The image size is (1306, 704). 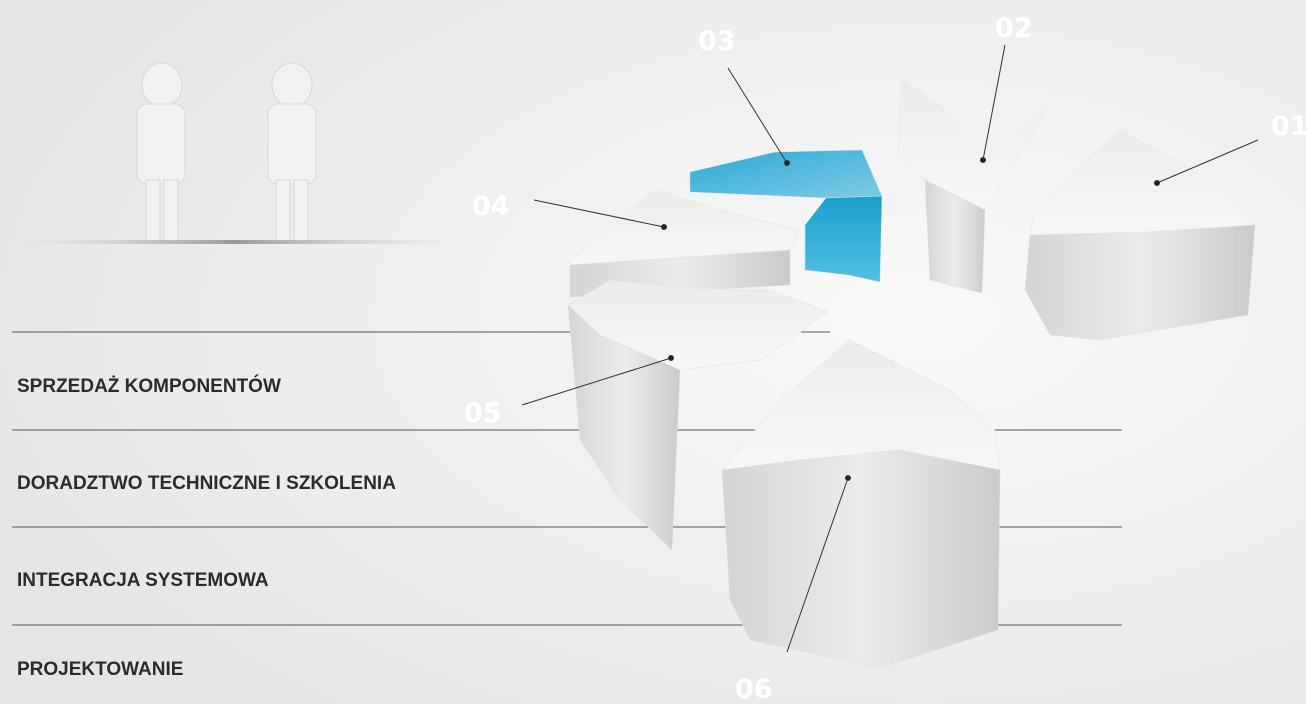 What do you see at coordinates (206, 483) in the screenshot?
I see `menu-item: DORADZTWO TECHNICZNE I SZKOLENIA` at bounding box center [206, 483].